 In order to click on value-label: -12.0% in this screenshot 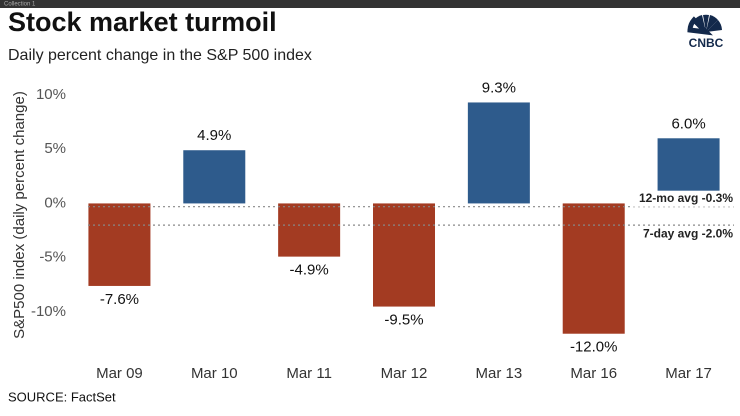, I will do `click(594, 347)`.